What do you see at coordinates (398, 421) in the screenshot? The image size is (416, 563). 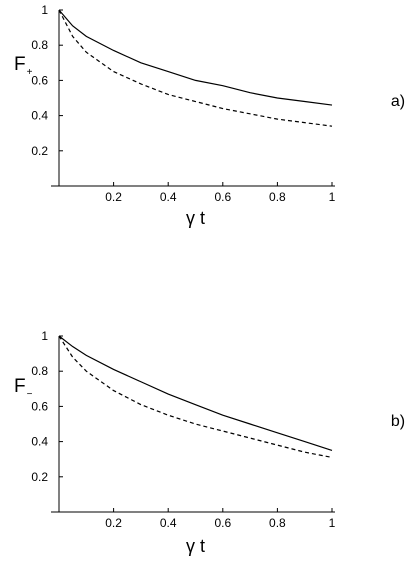 I see `panel-label: b)` at bounding box center [398, 421].